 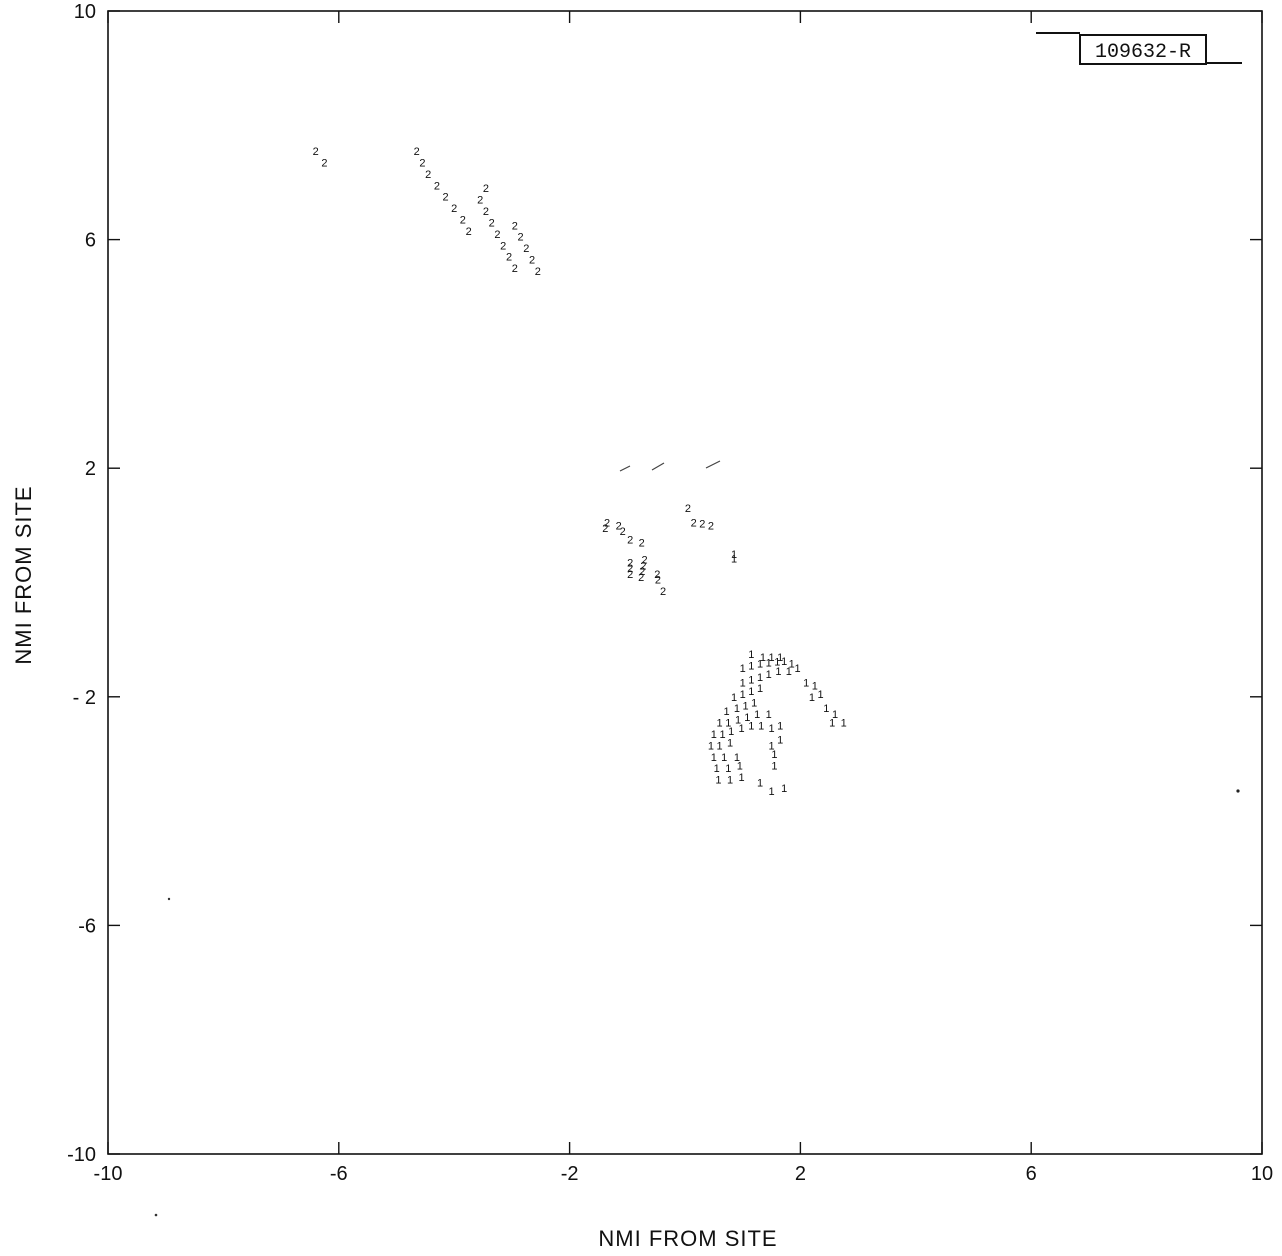 I want to click on y-tick-label: - 2, so click(x=84, y=698).